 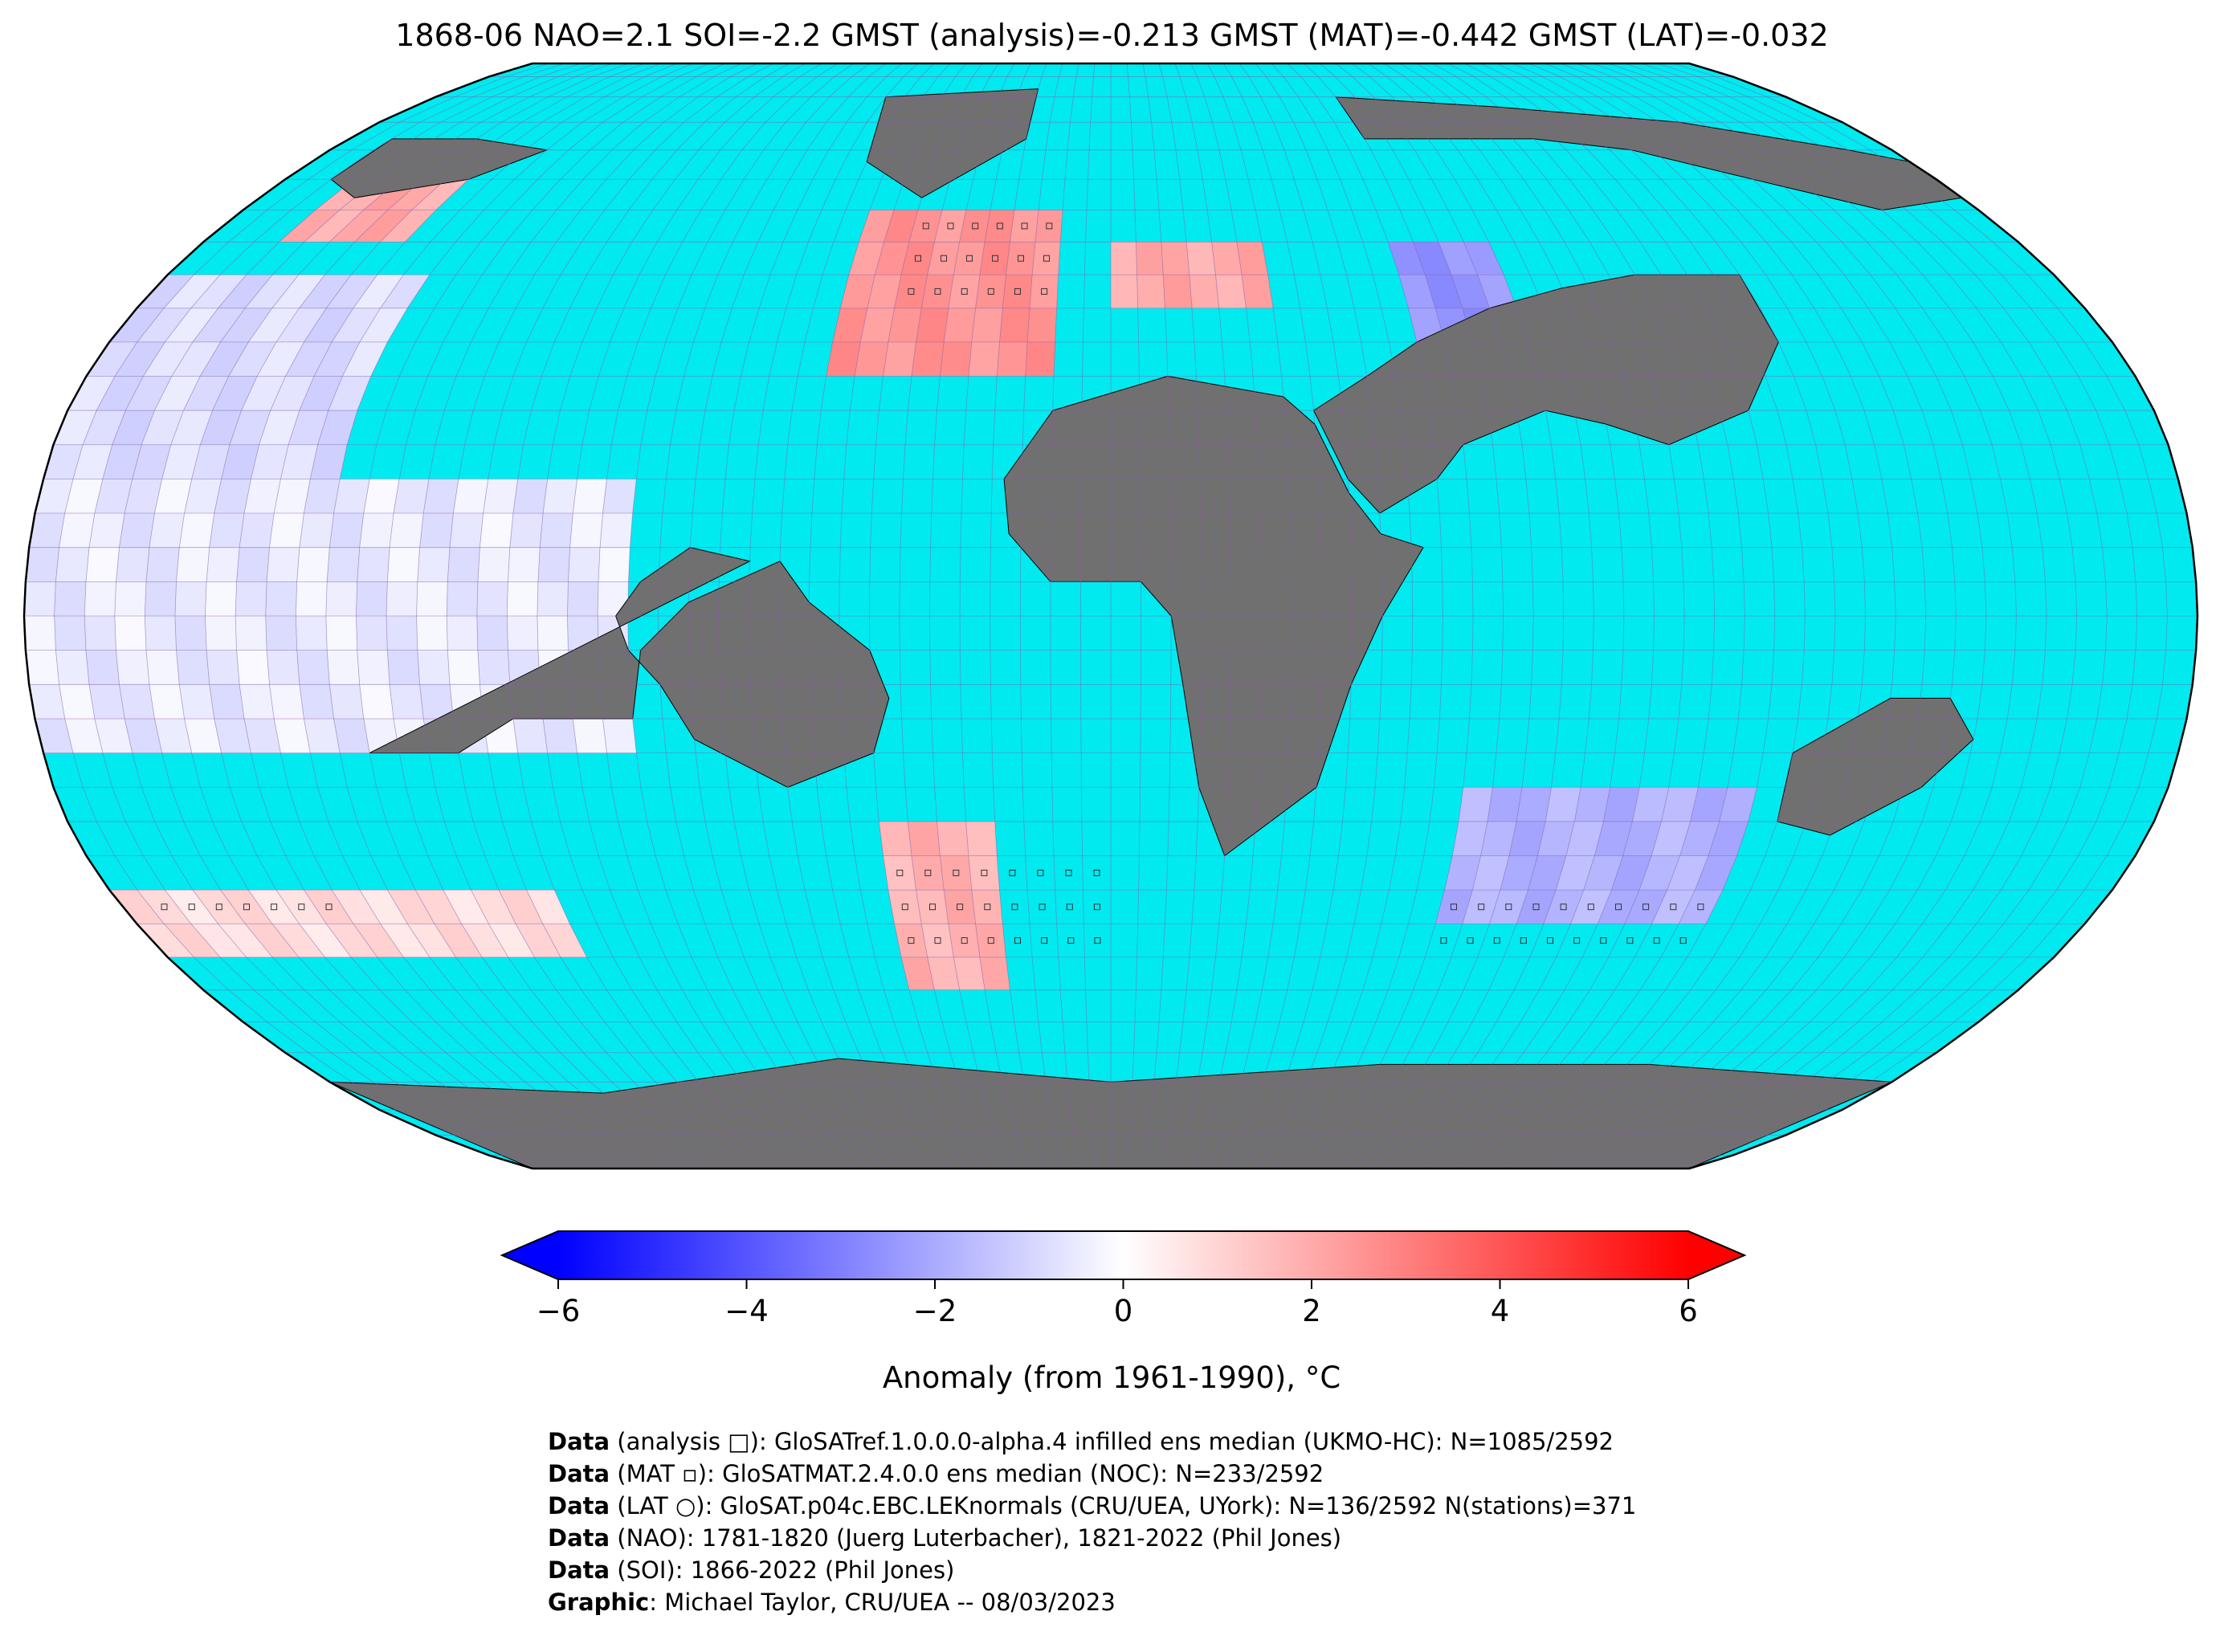 I want to click on colorbar: −6 −4 −2 0 2 4 6 Anomaly (from 1961-1990), °C, so click(x=1123, y=1312).